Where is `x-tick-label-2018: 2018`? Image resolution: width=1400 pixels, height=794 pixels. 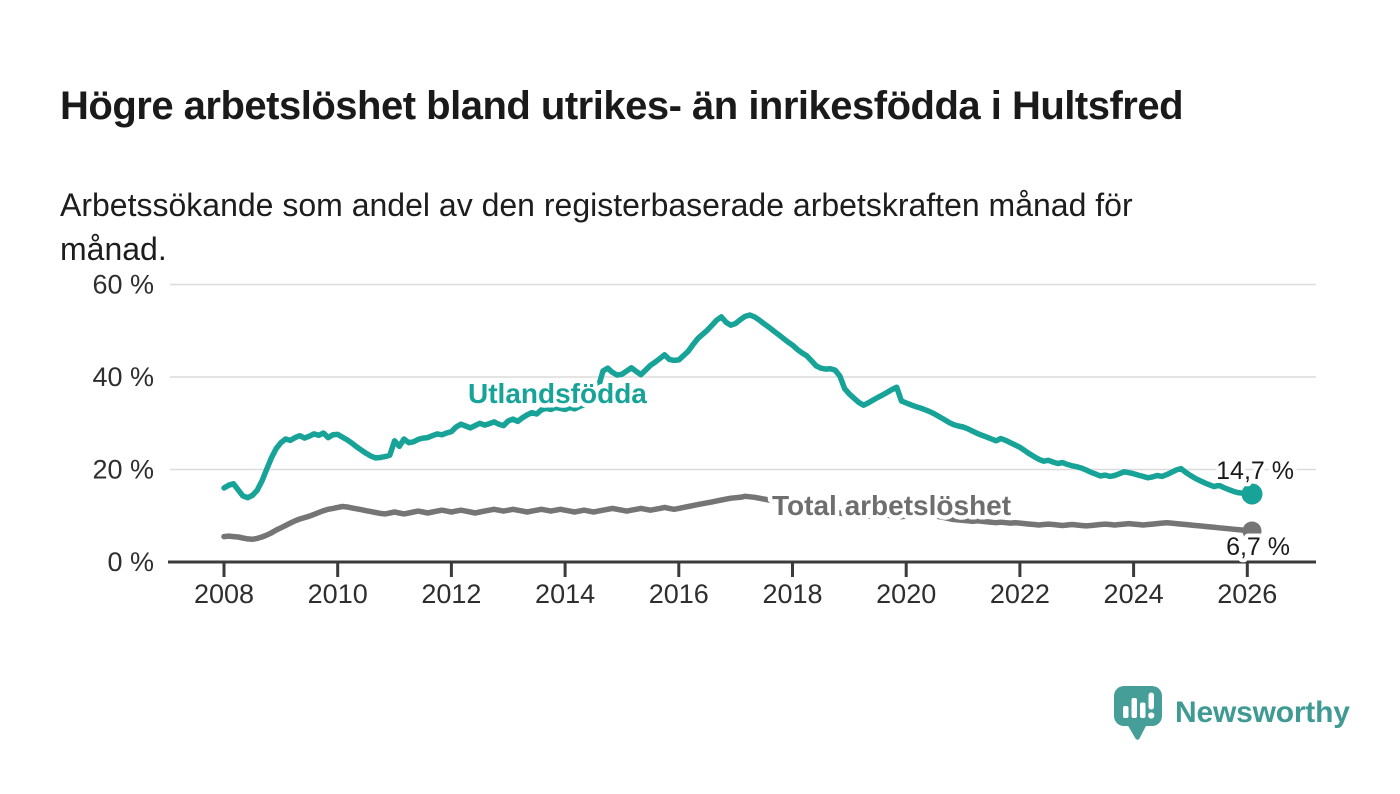
x-tick-label-2018: 2018 is located at coordinates (792, 594).